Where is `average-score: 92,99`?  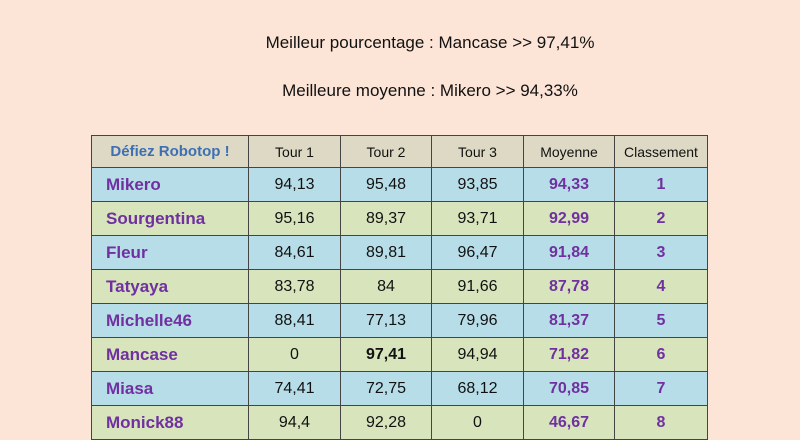
average-score: 92,99 is located at coordinates (569, 218).